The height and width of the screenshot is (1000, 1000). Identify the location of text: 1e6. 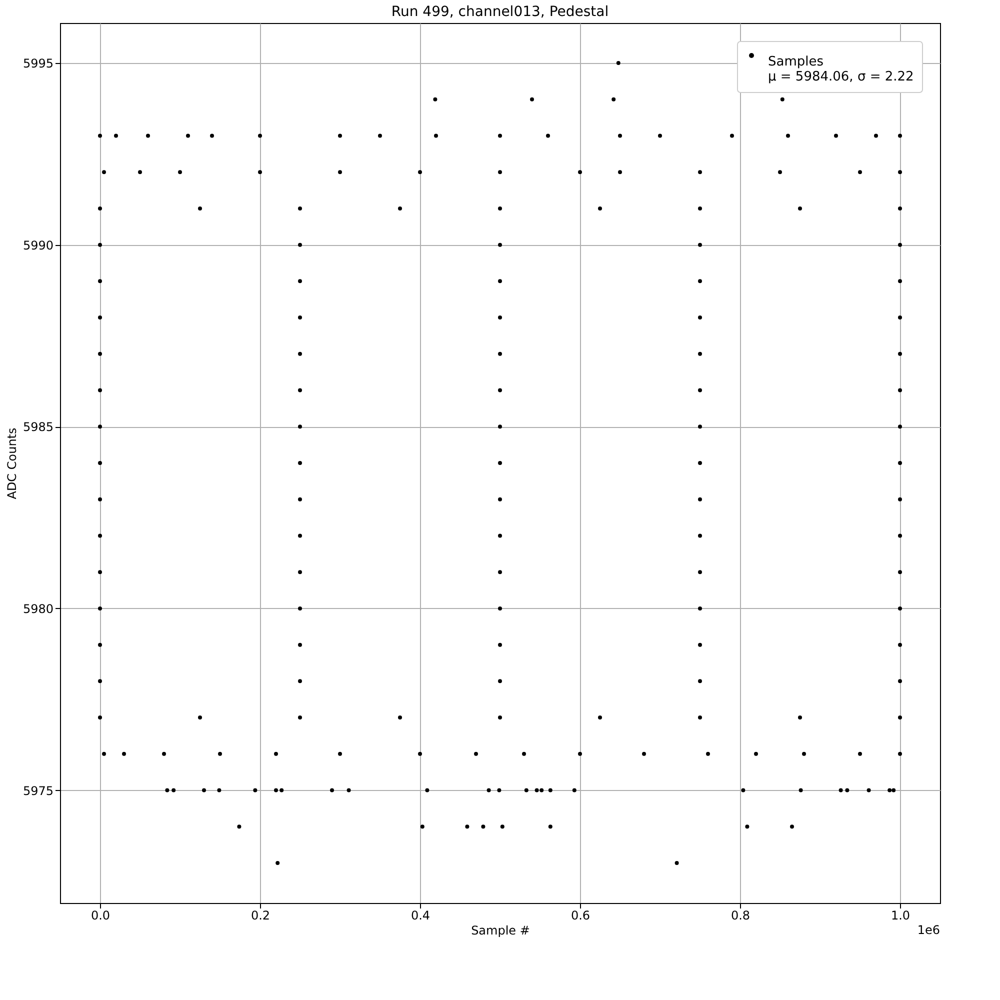
(928, 930).